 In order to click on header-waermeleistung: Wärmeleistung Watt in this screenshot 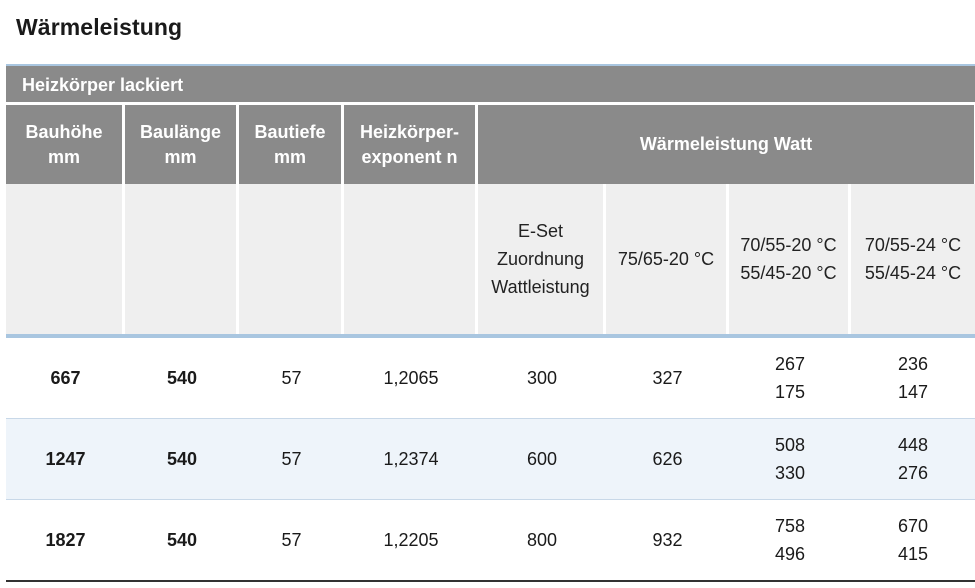, I will do `click(726, 144)`.